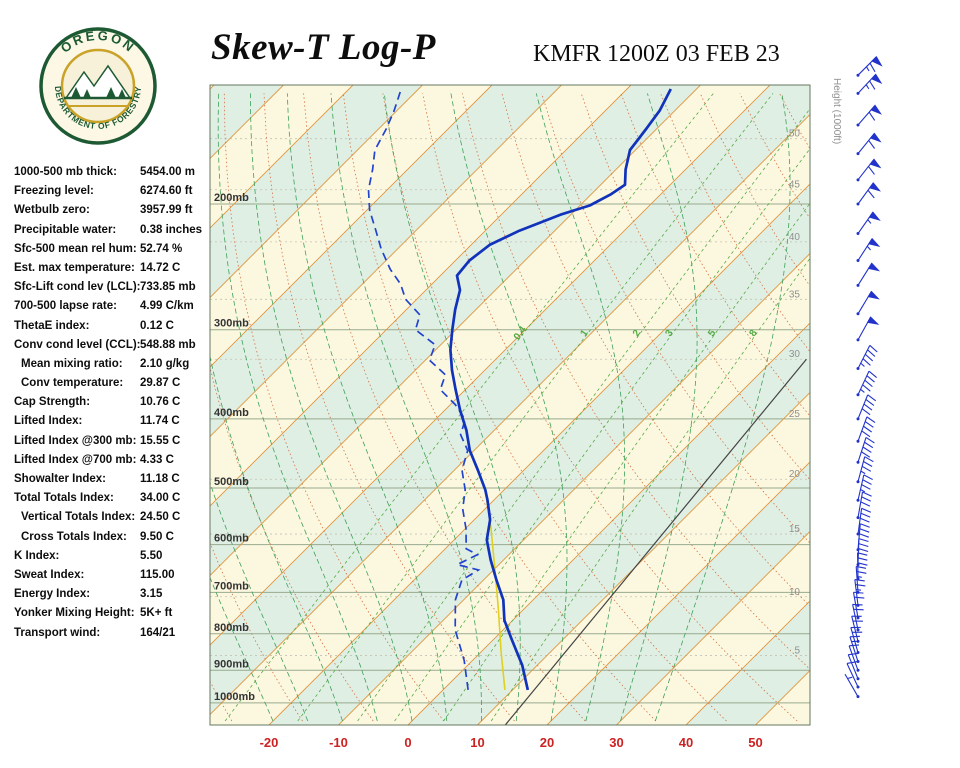  What do you see at coordinates (77, 287) in the screenshot?
I see `stat-label: Sfc-Lift cond lev (LCL):` at bounding box center [77, 287].